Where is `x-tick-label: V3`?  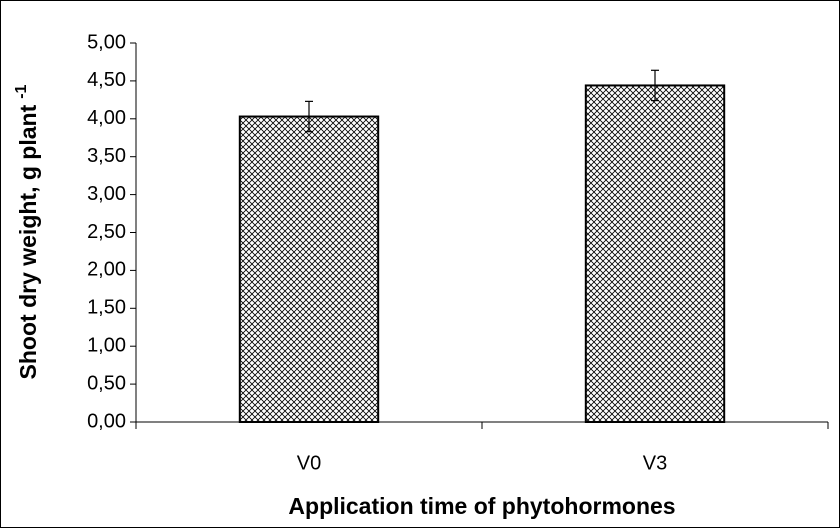 x-tick-label: V3 is located at coordinates (655, 463).